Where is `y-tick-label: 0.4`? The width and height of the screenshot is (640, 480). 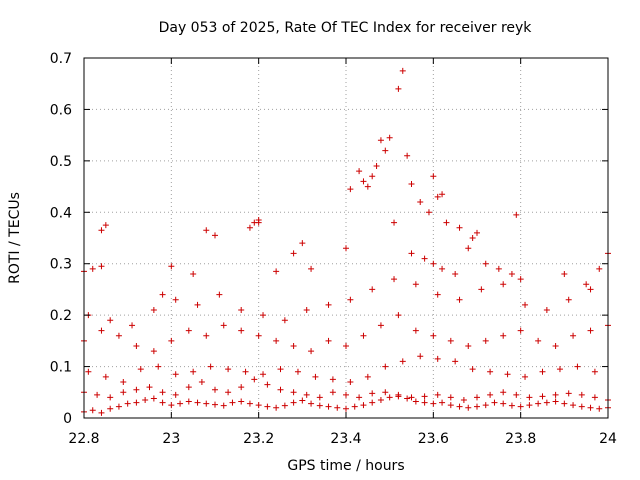
y-tick-label: 0.4 is located at coordinates (61, 213).